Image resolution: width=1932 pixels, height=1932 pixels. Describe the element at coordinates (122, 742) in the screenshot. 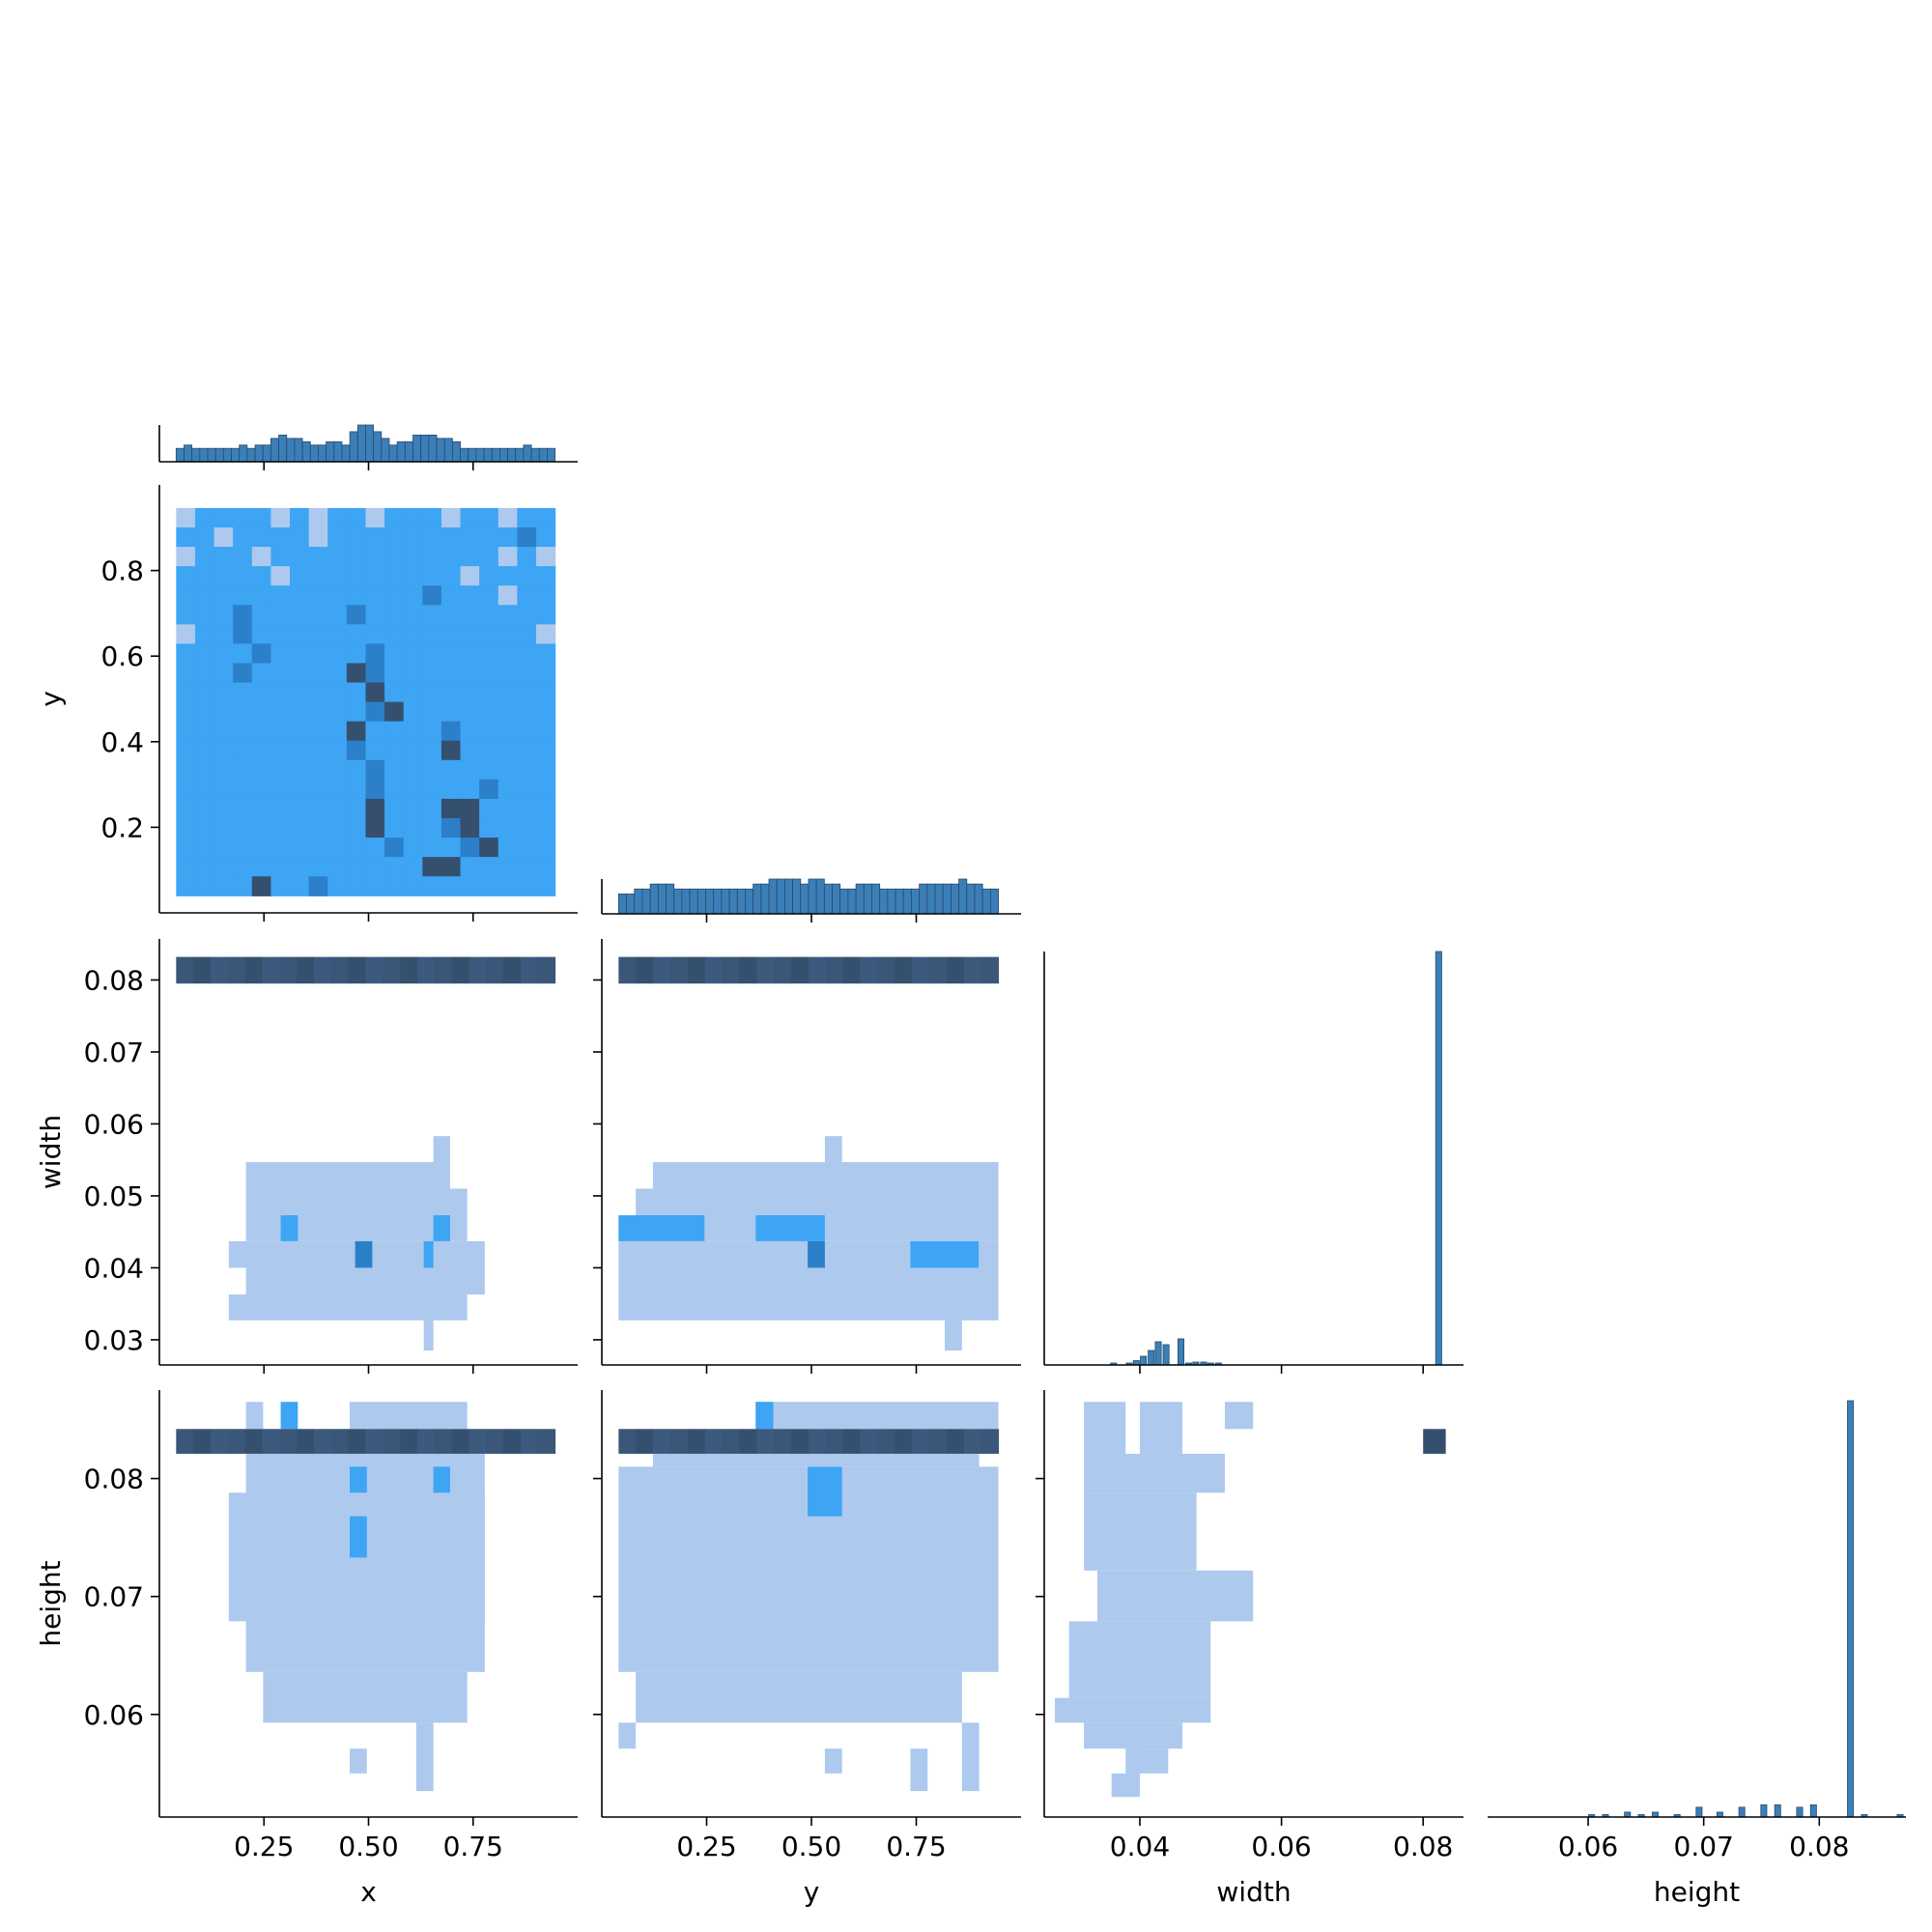

I see `y-tick-label: 0.4` at that location.